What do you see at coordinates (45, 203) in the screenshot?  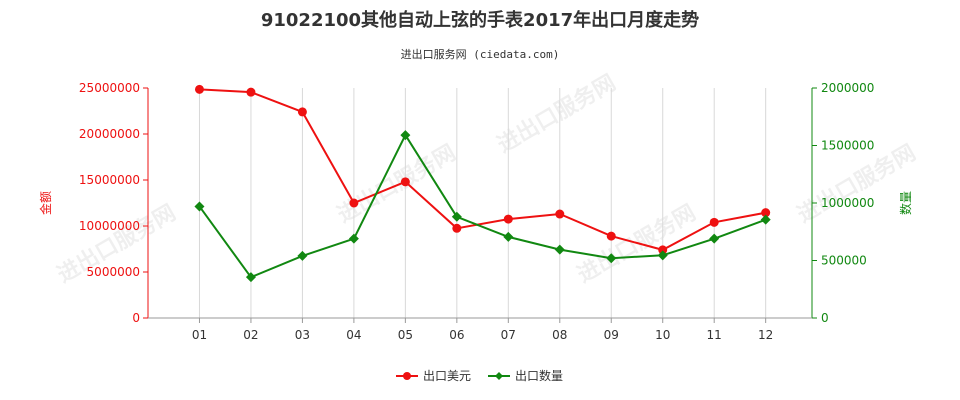 I see `left-axis-label: 金额` at bounding box center [45, 203].